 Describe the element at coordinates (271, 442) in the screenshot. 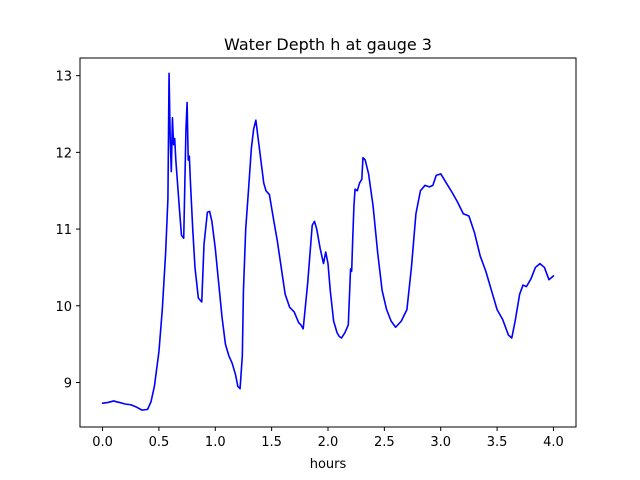

I see `x-tick-label: 1.5` at that location.